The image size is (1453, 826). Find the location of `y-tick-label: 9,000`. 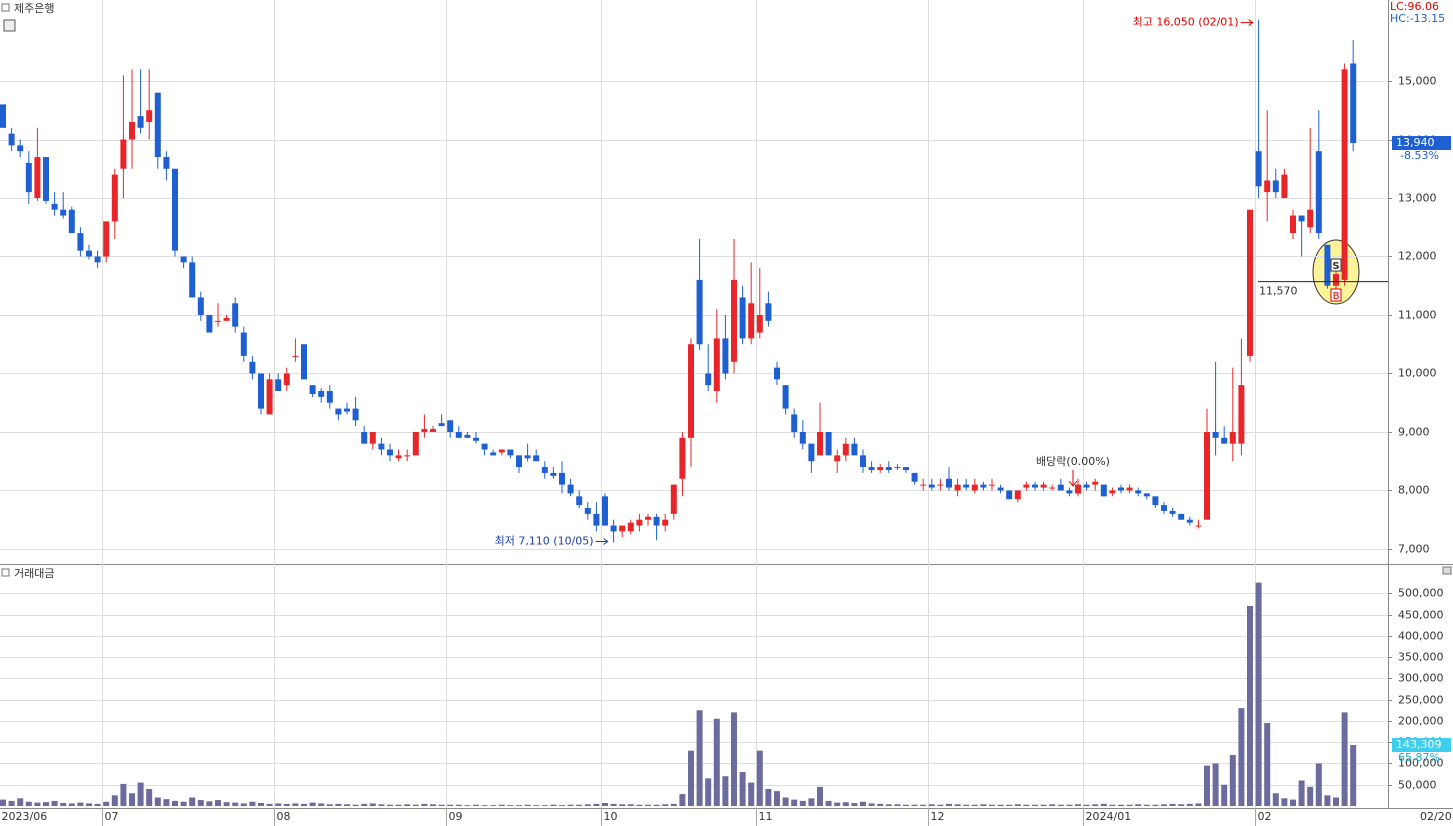

y-tick-label: 9,000 is located at coordinates (1414, 432).